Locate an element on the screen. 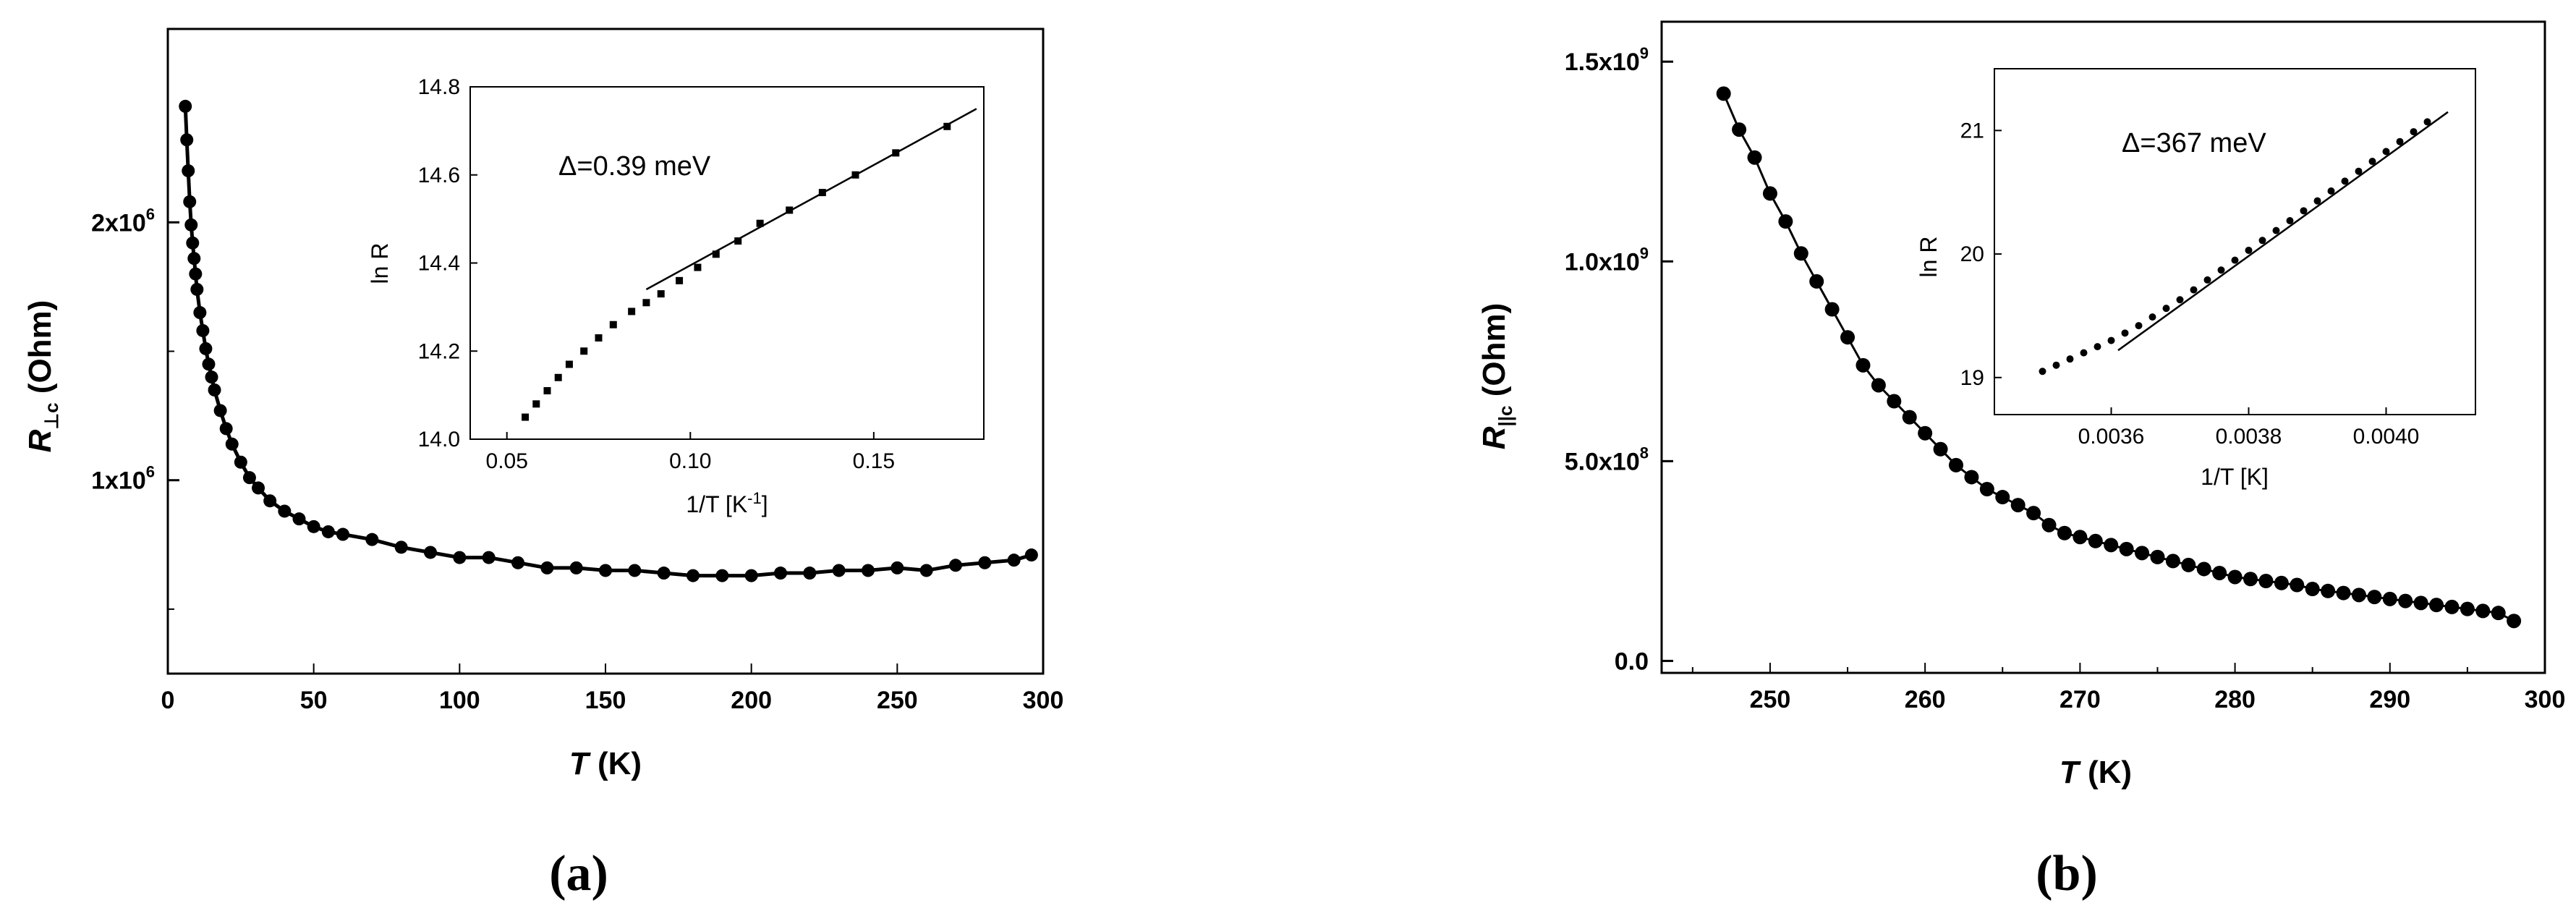 The image size is (2576, 916). panel-b-x-tick-label: 290 is located at coordinates (2389, 700).